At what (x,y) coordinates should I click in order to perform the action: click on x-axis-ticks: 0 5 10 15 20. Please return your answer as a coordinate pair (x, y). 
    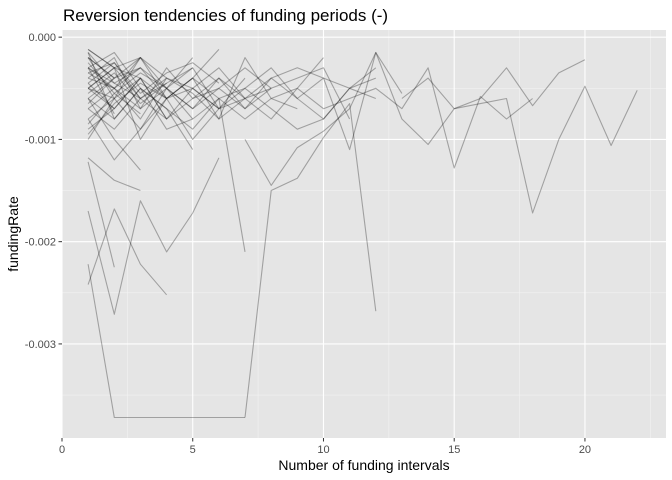
    Looking at the image, I should click on (325, 447).